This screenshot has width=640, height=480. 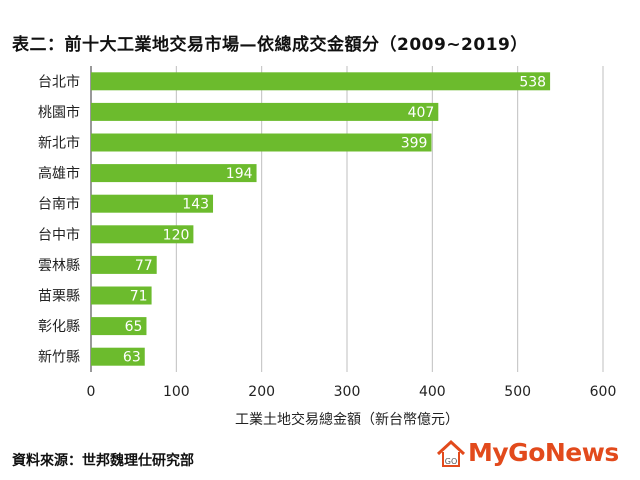 What do you see at coordinates (347, 392) in the screenshot?
I see `x-tick-label: 300` at bounding box center [347, 392].